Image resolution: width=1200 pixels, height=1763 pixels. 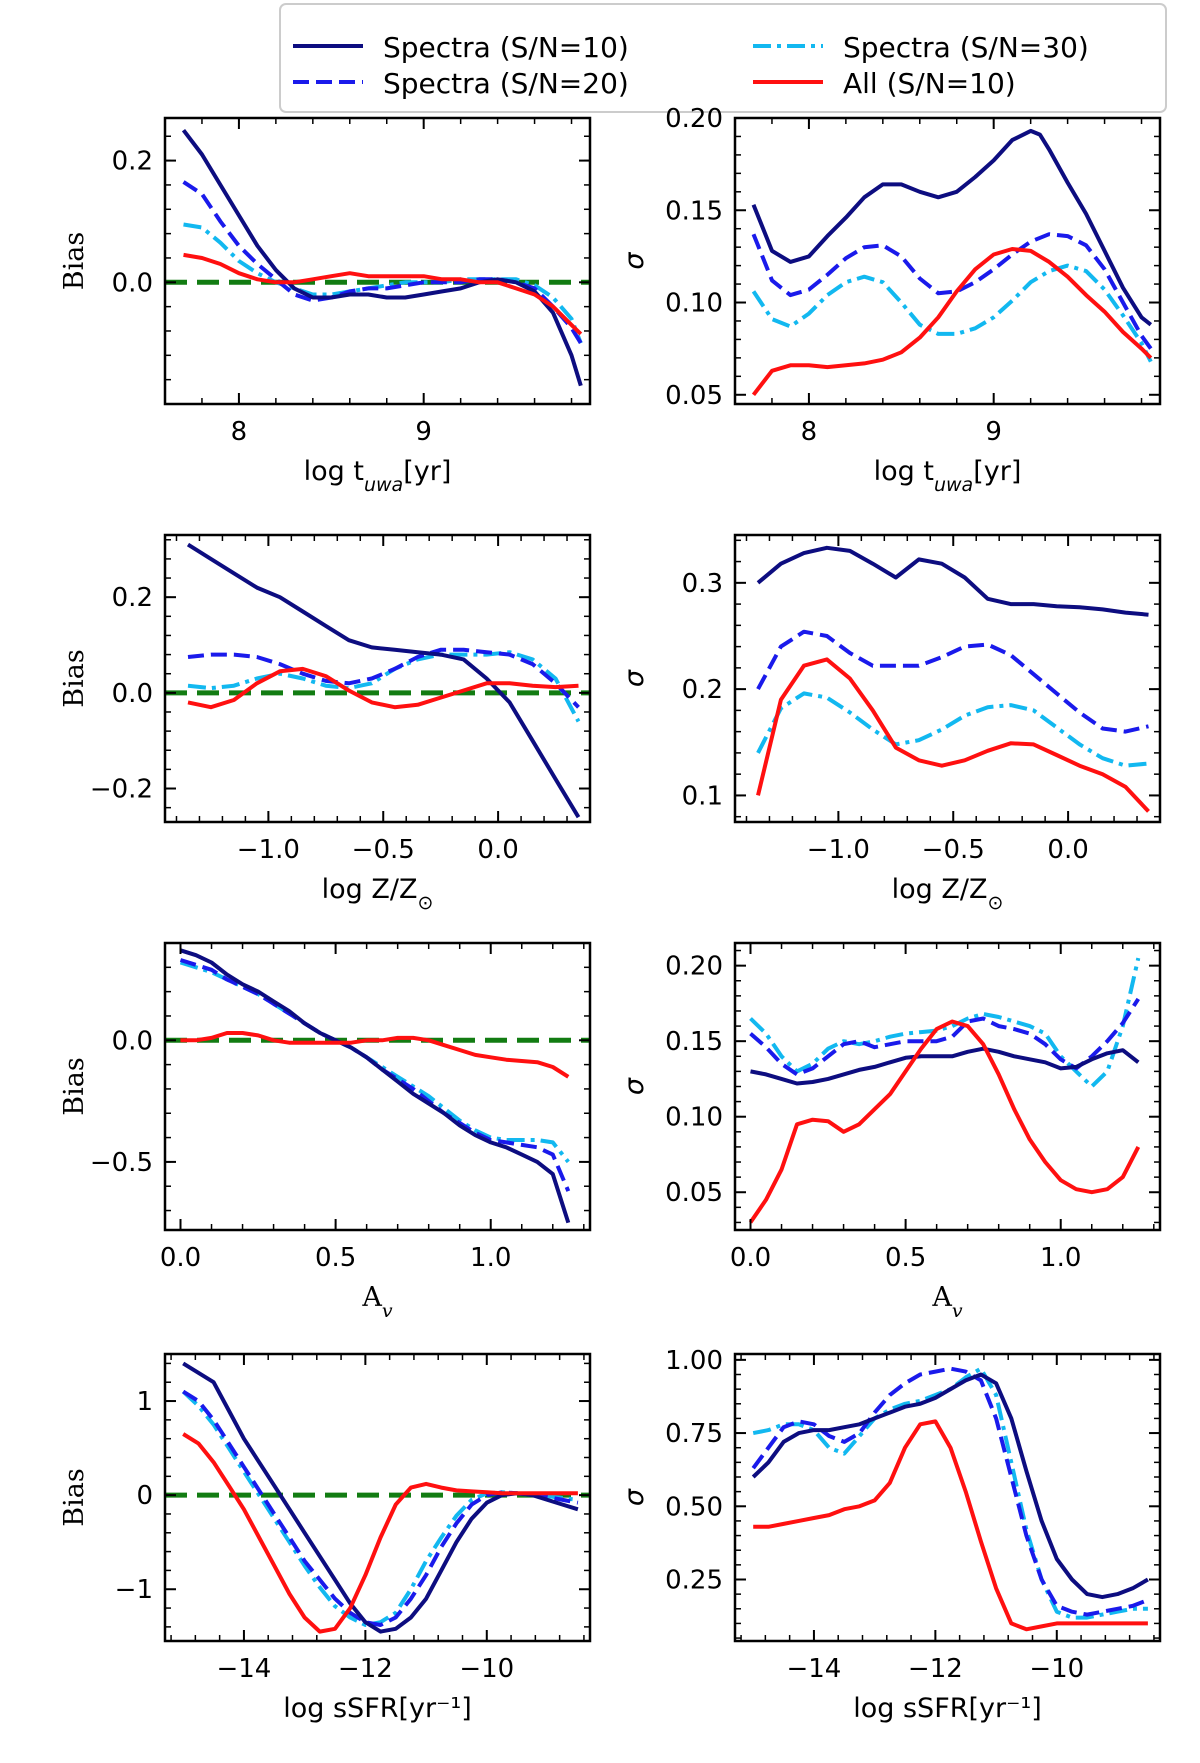 I want to click on legend-label-sn10: Spectra (S/N=10), so click(x=506, y=47).